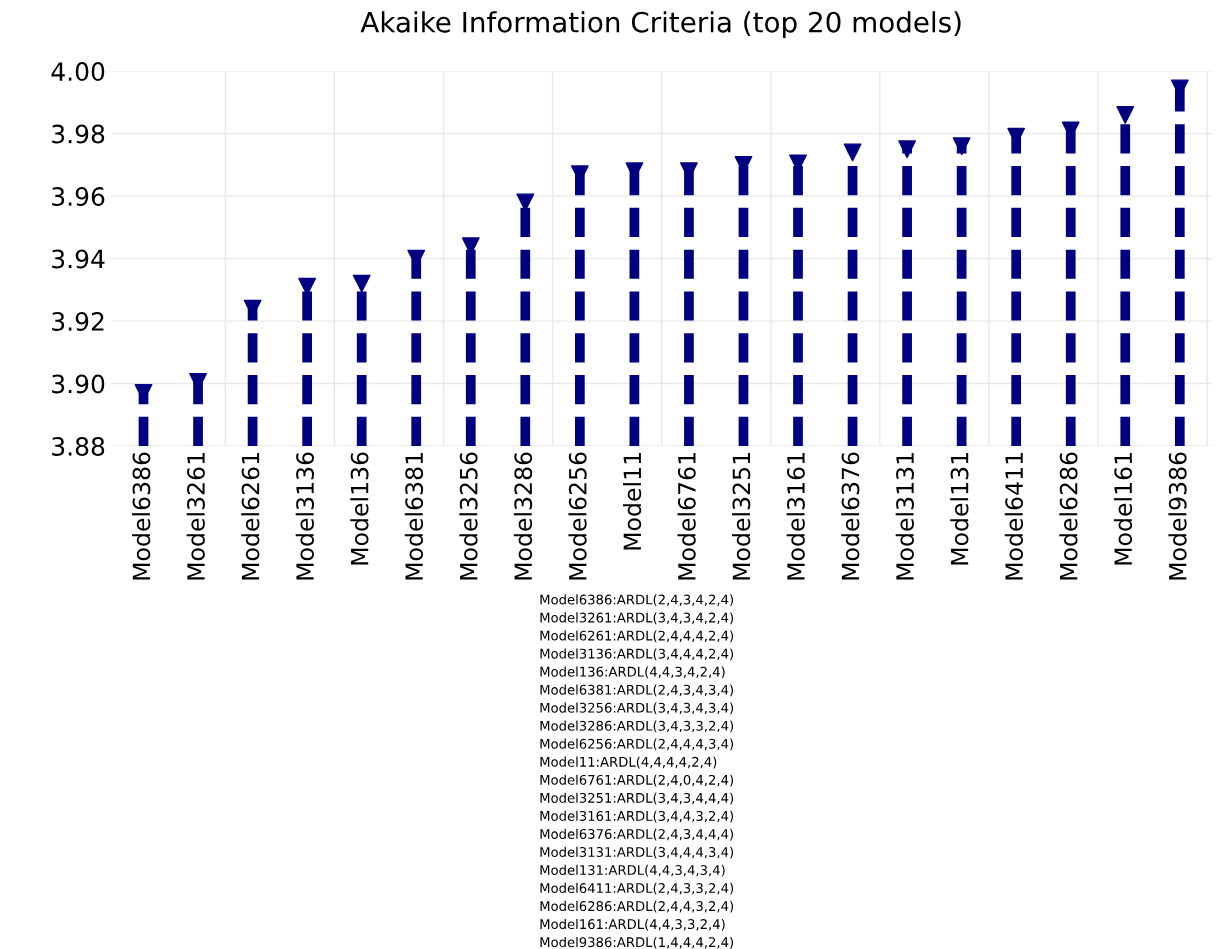 This screenshot has height=949, width=1231. I want to click on text: Model6411:ARDL(2,4,3,3,2,4), so click(637, 888).